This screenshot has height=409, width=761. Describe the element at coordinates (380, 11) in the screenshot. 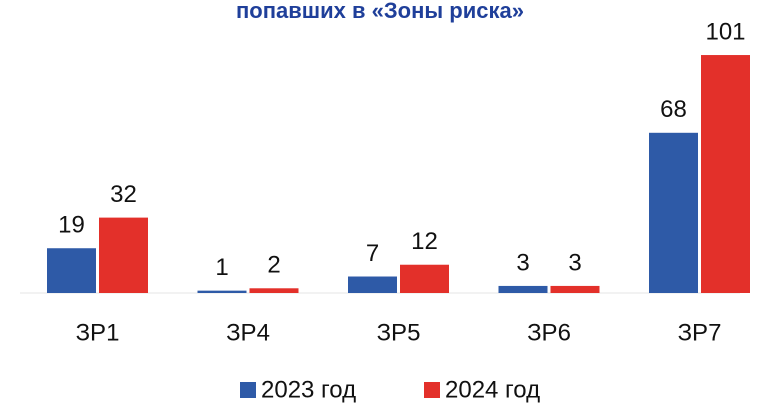

I see `chart-title: попавших в «Зоны риска»` at that location.